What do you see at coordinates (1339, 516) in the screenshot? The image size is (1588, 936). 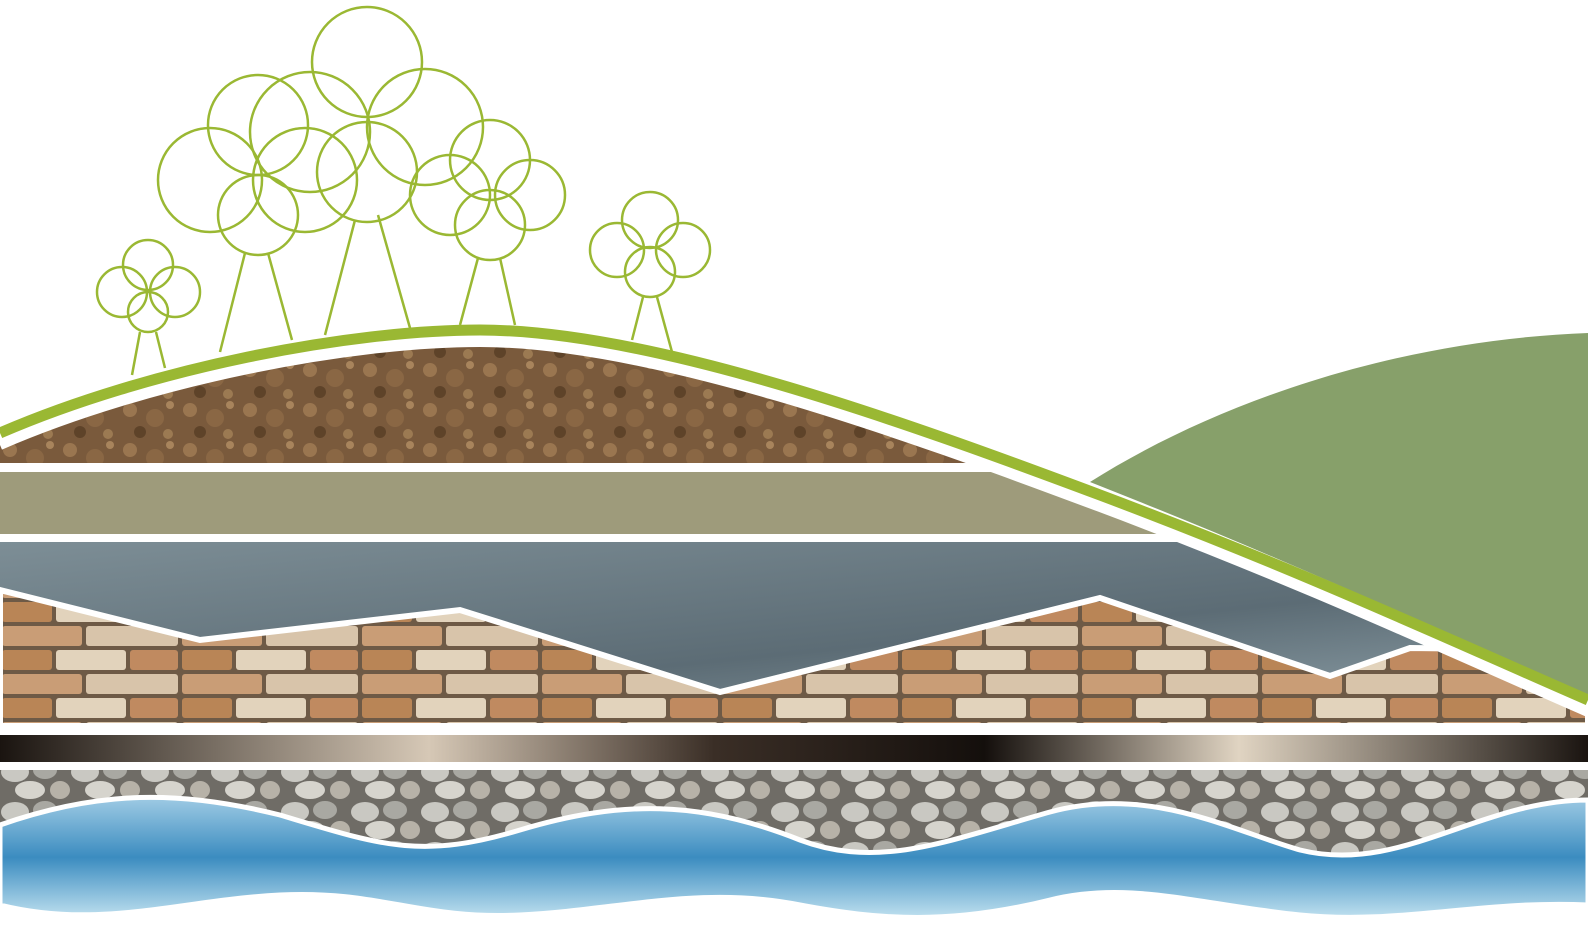 I see `hill` at bounding box center [1339, 516].